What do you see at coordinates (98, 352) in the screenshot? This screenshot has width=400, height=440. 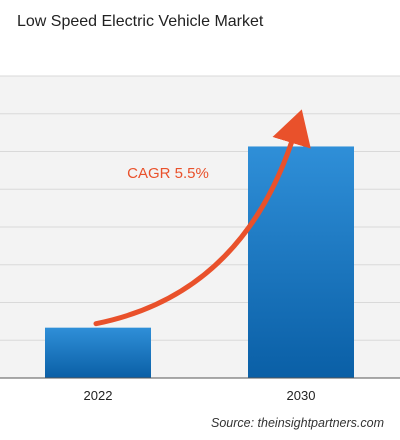 I see `bar-2022` at bounding box center [98, 352].